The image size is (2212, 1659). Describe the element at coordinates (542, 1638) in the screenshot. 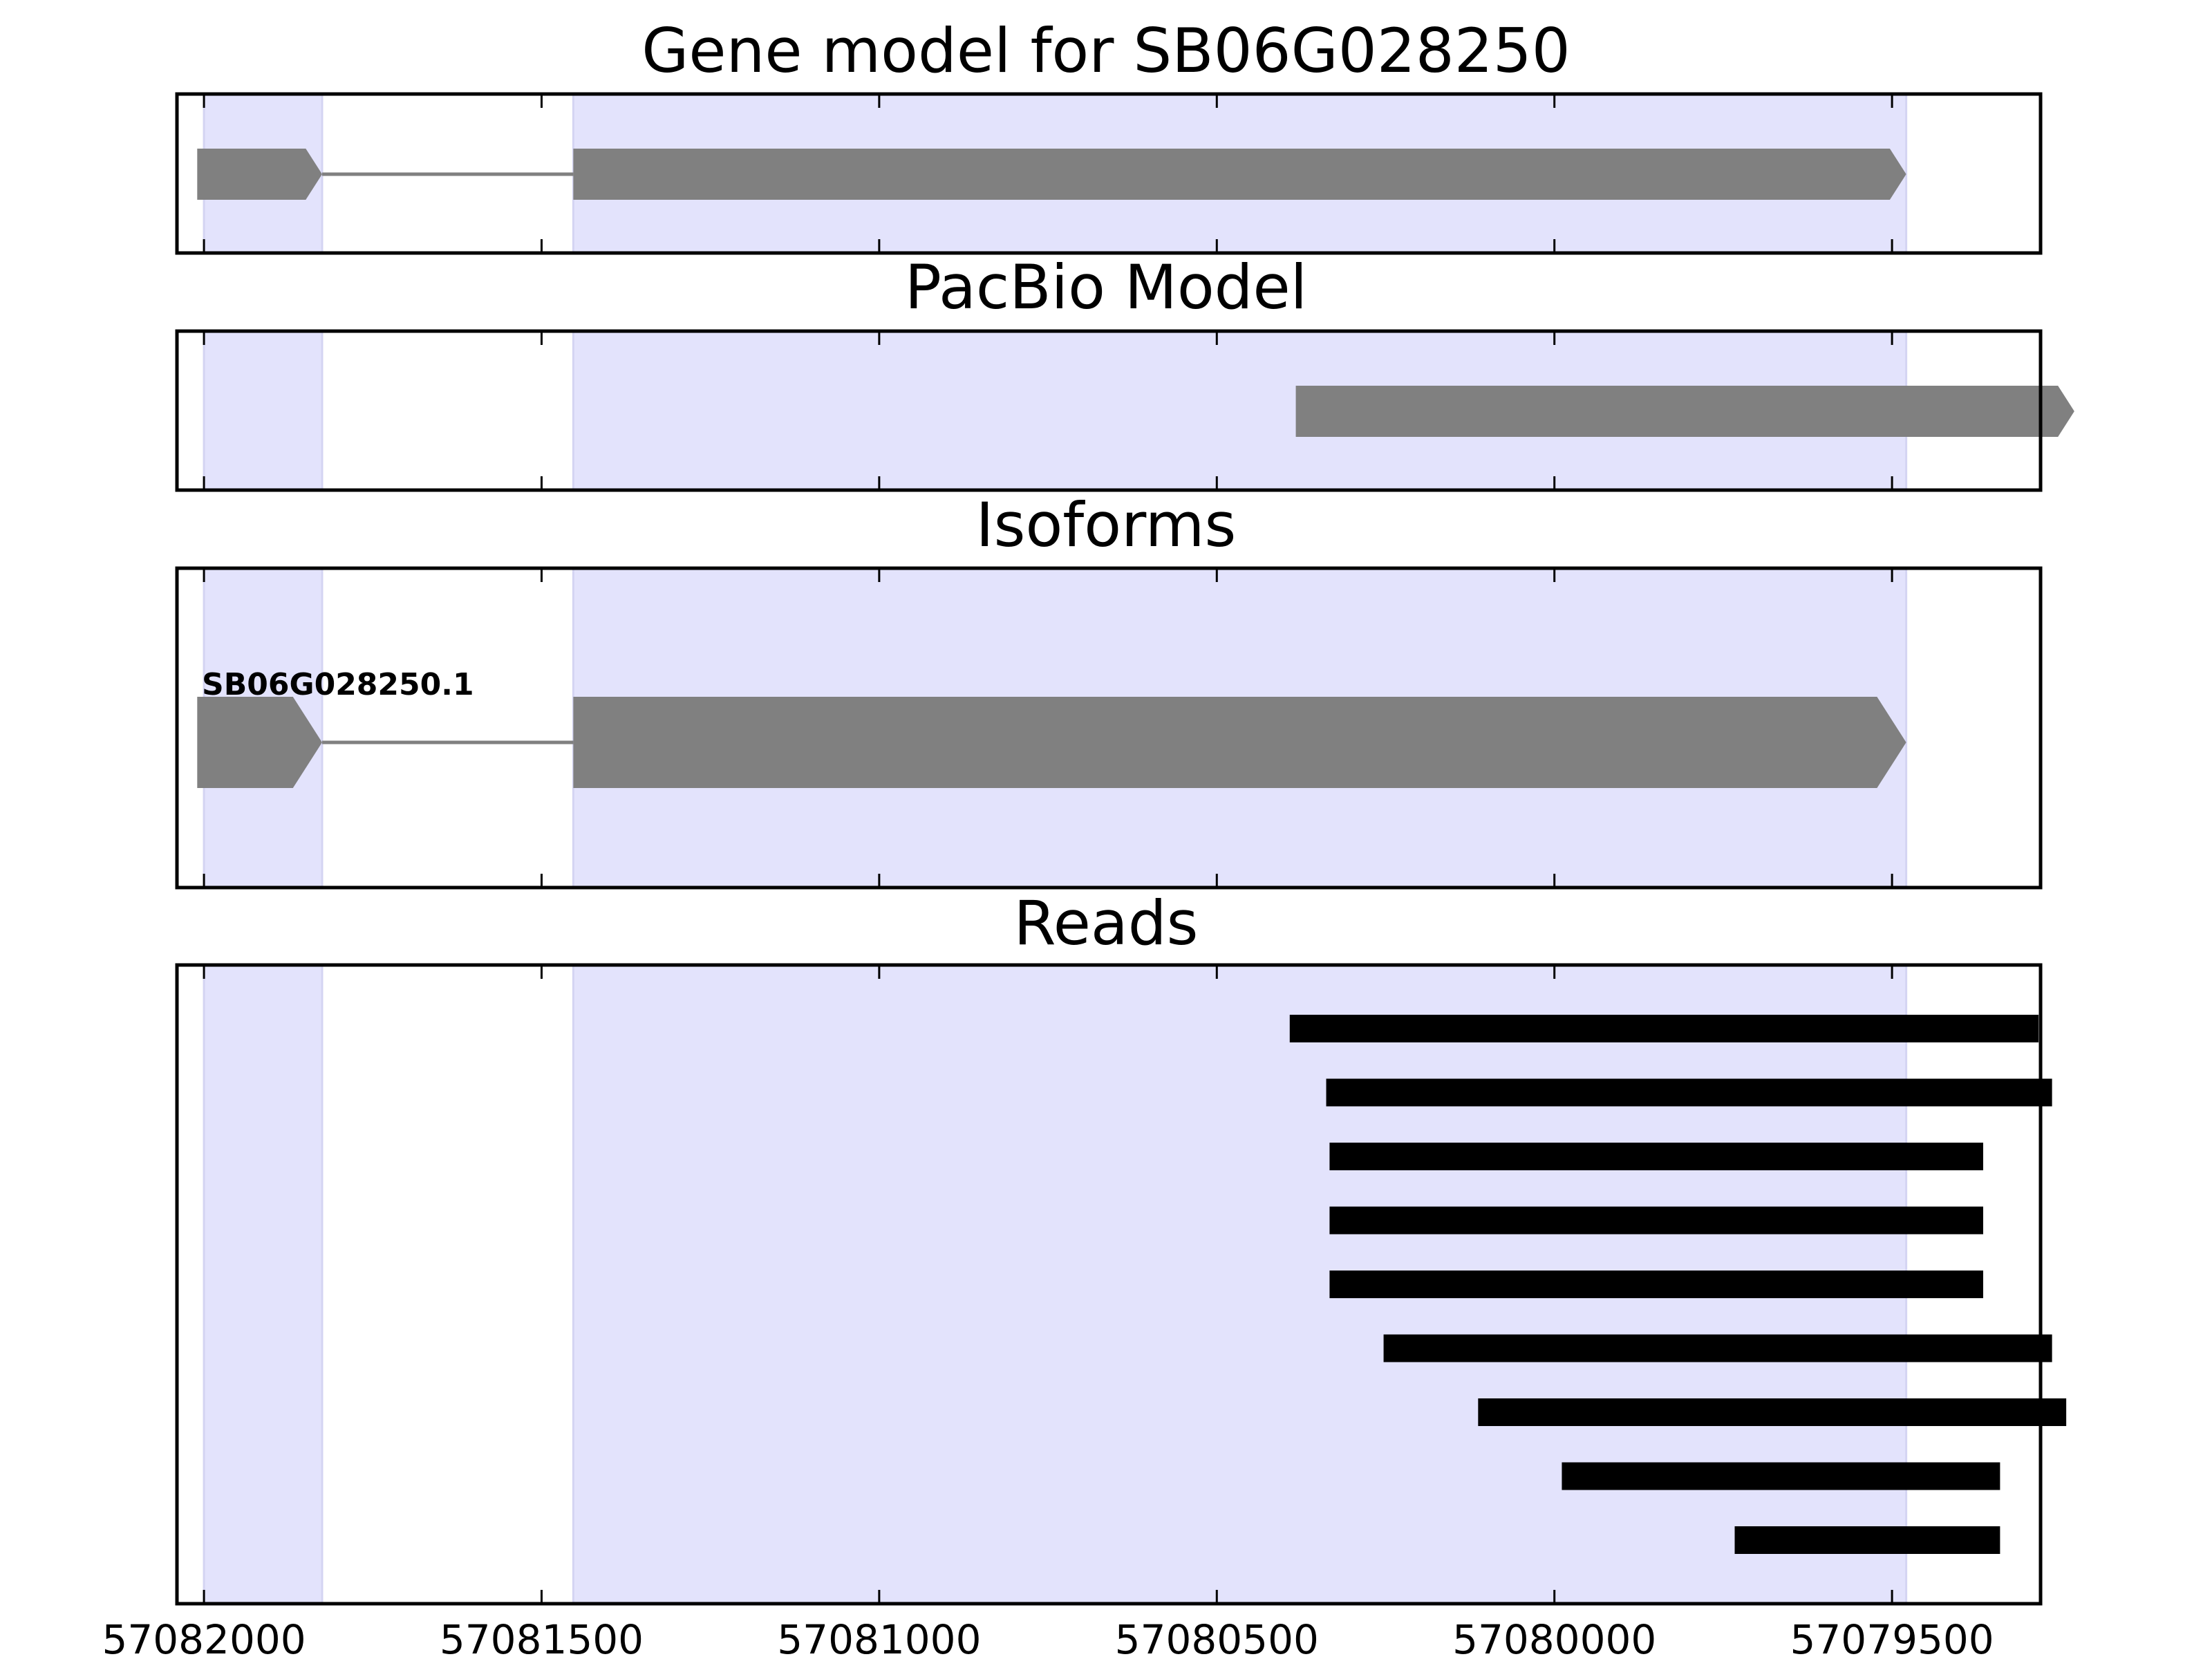

I see `x-tick-label: 57081500` at that location.